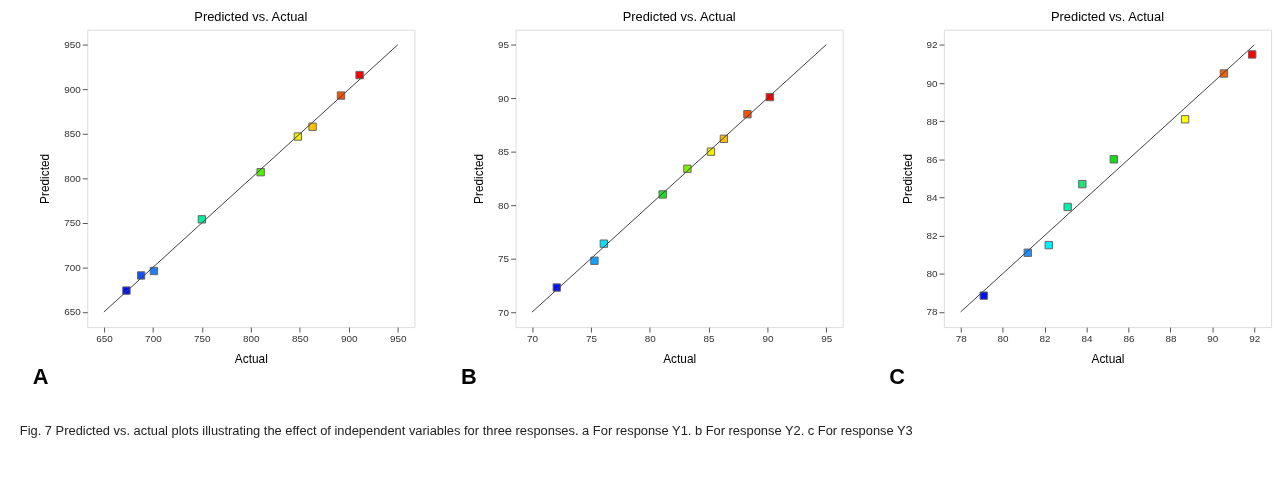  What do you see at coordinates (73, 267) in the screenshot?
I see `y-tick-label: 700` at bounding box center [73, 267].